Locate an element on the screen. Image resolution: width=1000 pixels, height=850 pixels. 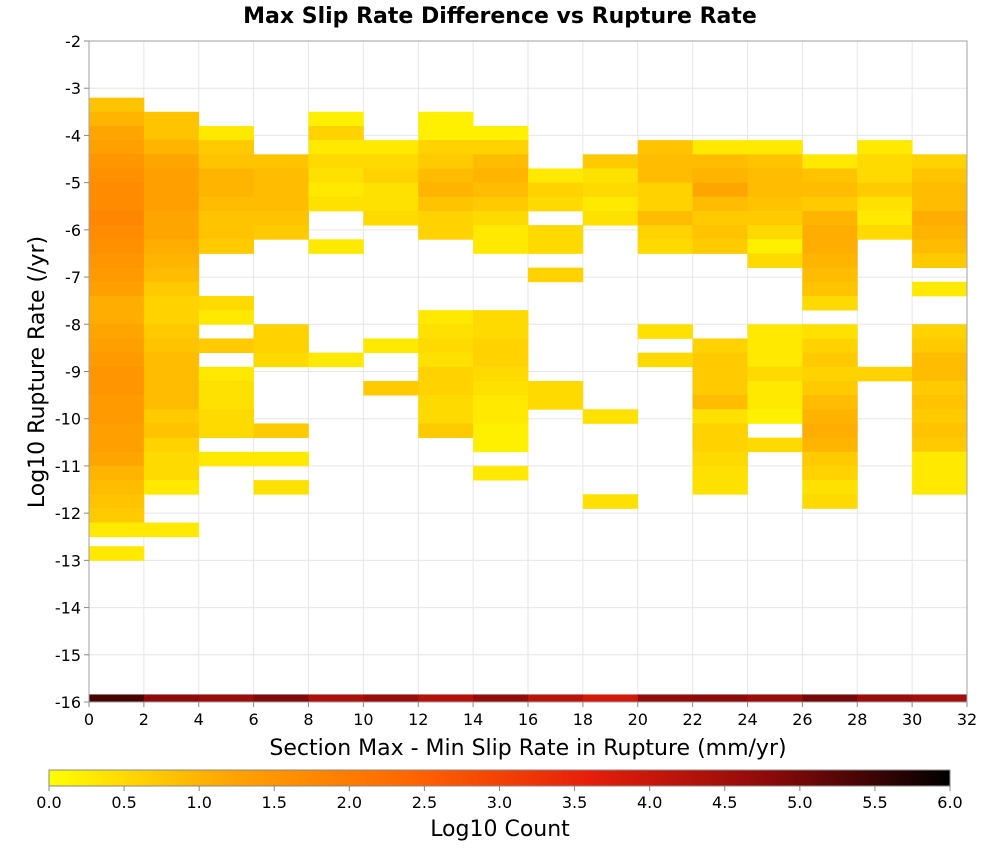
x-axis: 0 2 4 6 8 10 12 14 16 18 20 22 24 26 28 30 32 is located at coordinates (530, 715).